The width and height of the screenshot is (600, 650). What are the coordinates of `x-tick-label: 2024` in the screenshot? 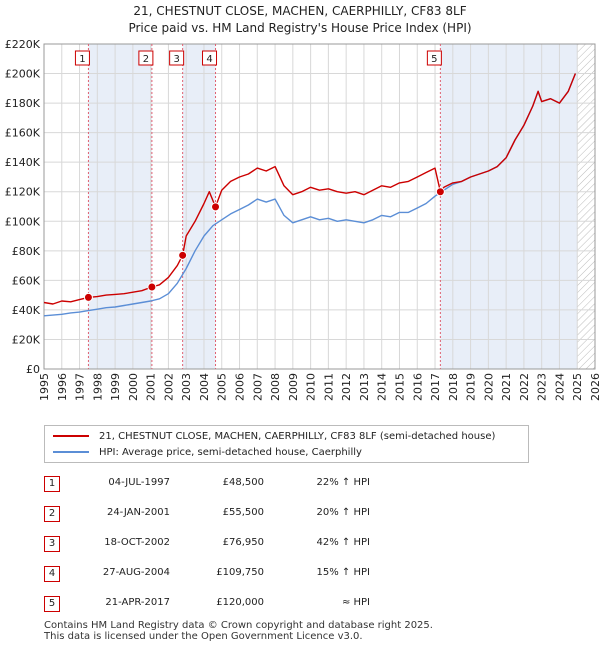 It's located at (559, 387).